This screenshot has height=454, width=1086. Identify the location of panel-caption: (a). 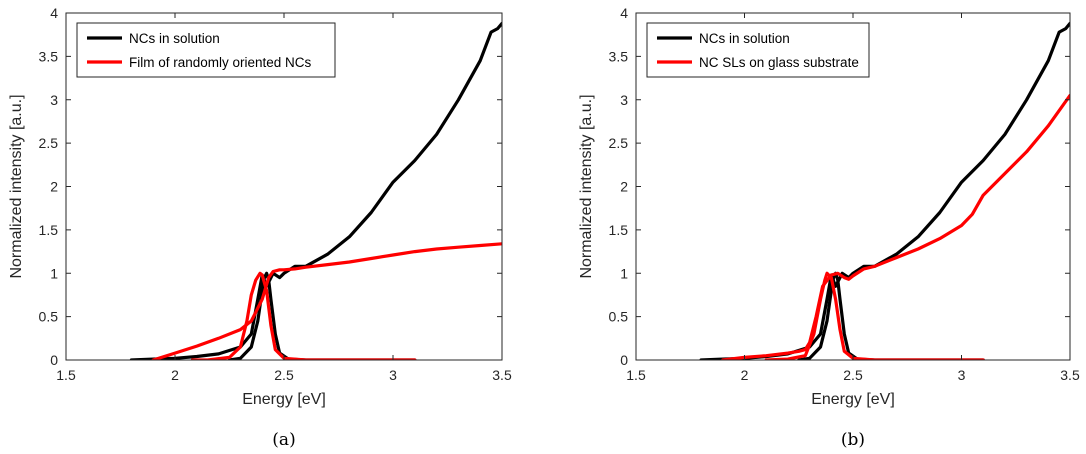
(283, 440).